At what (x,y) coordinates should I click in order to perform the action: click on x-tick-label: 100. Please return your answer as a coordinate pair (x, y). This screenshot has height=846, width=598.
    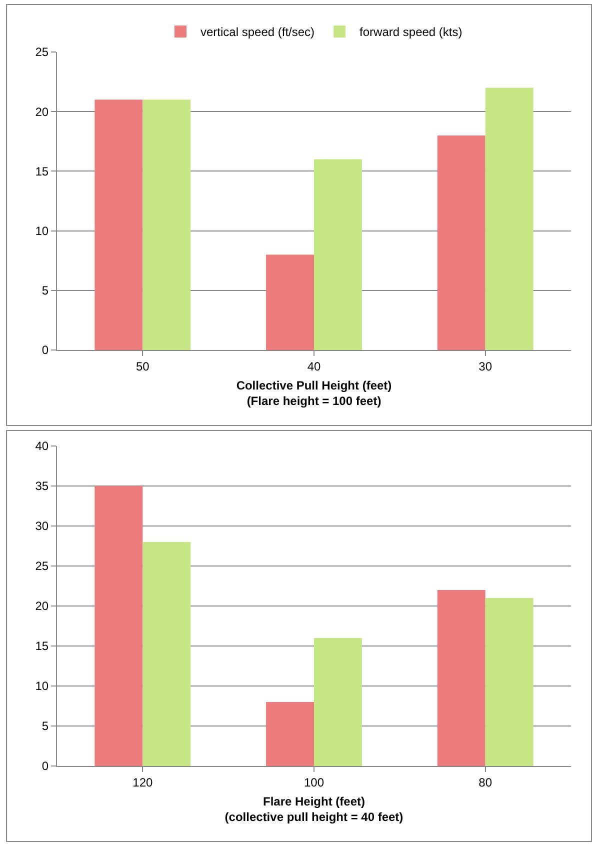
    Looking at the image, I should click on (314, 782).